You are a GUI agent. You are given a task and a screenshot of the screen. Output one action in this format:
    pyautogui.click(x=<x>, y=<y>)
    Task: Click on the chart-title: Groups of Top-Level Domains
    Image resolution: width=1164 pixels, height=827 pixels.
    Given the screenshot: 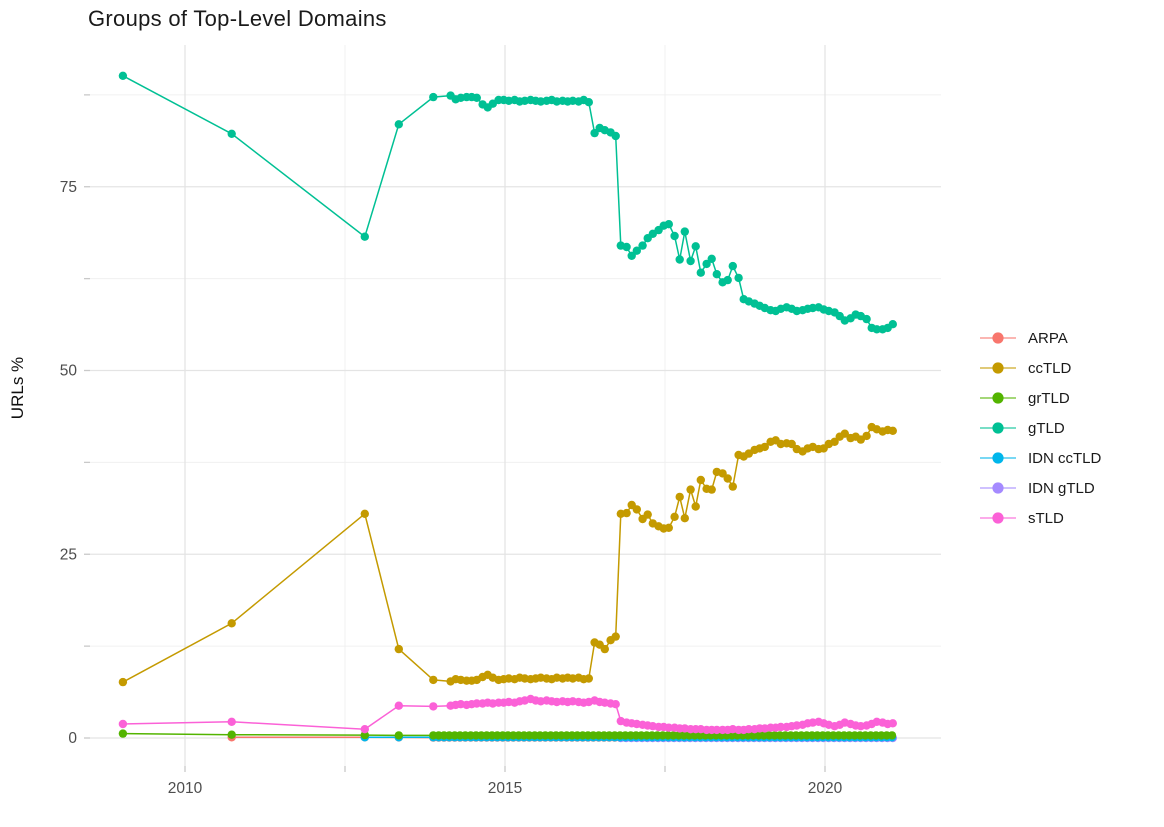 What is the action you would take?
    pyautogui.click(x=237, y=18)
    